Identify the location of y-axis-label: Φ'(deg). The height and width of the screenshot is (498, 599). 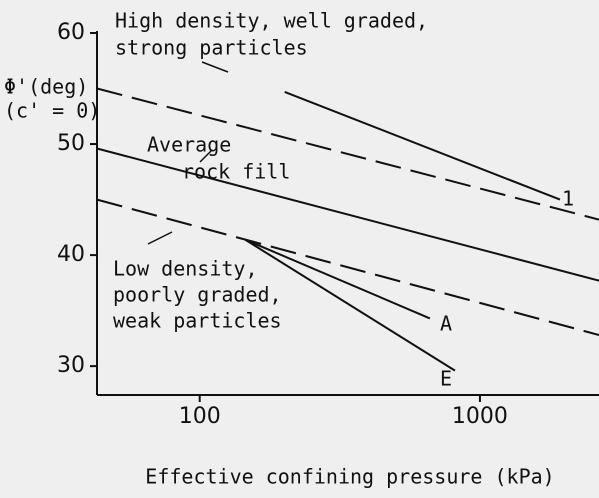
(46, 87).